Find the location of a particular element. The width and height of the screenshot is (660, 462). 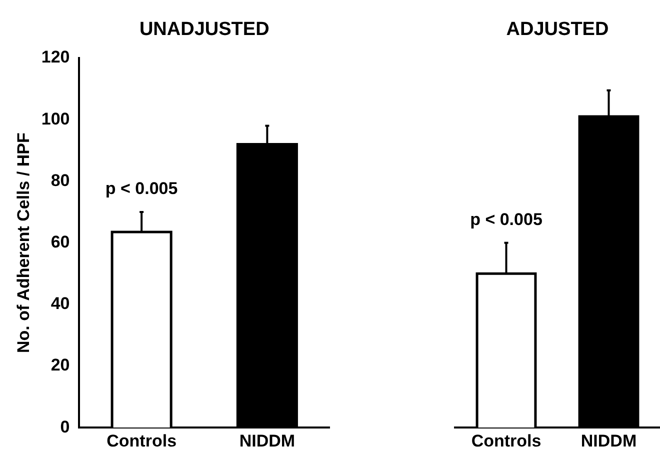

y-tick-label: 60 is located at coordinates (60, 242).